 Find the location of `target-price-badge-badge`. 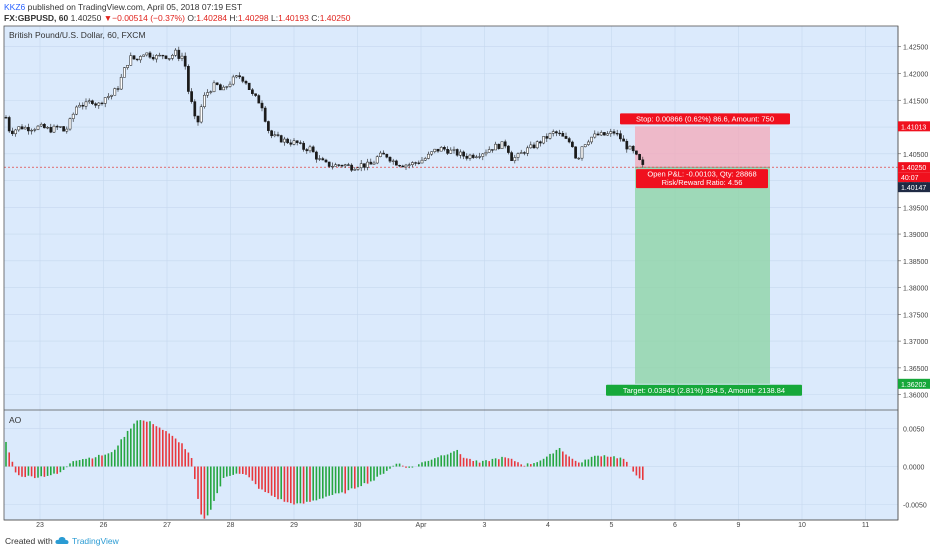

target-price-badge-badge is located at coordinates (914, 383).